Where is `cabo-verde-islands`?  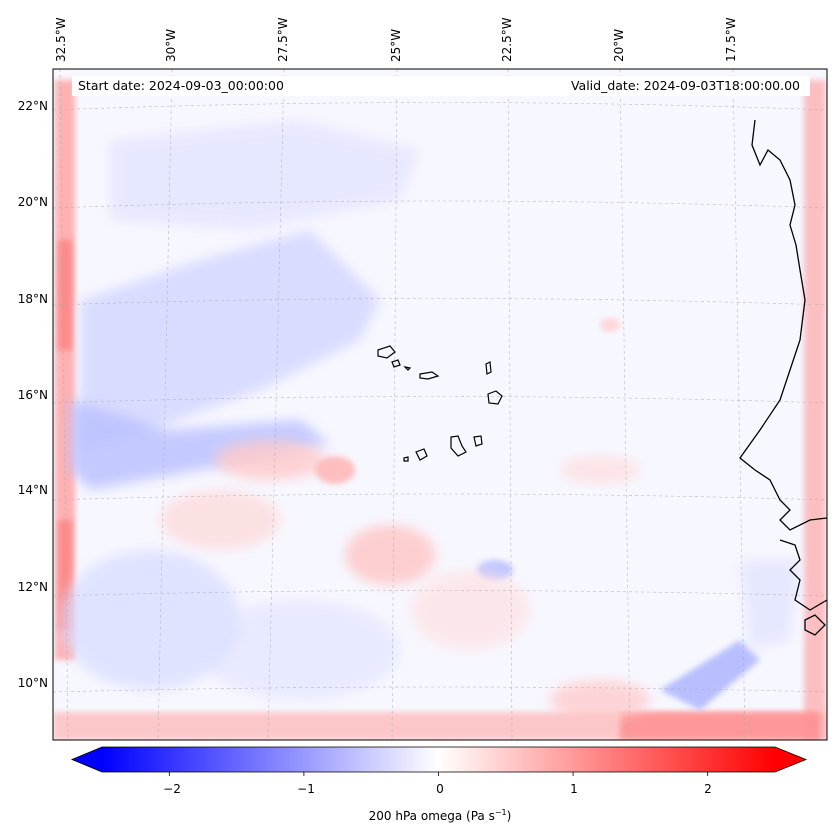
cabo-verde-islands is located at coordinates (440, 403).